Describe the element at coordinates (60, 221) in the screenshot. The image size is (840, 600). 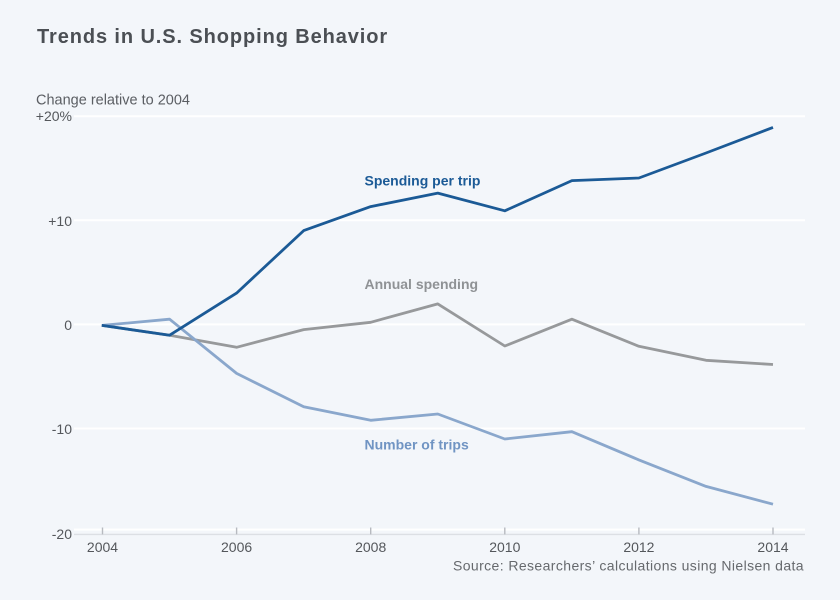
I see `svg-text: +10` at that location.